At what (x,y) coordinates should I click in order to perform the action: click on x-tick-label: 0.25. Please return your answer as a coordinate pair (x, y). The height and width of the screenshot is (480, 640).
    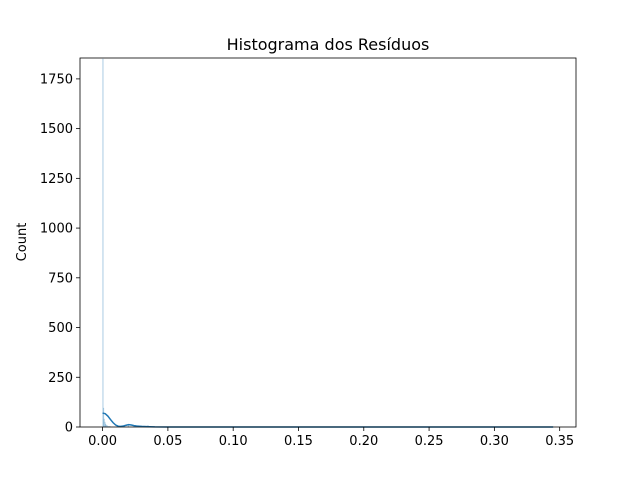
    Looking at the image, I should click on (429, 441).